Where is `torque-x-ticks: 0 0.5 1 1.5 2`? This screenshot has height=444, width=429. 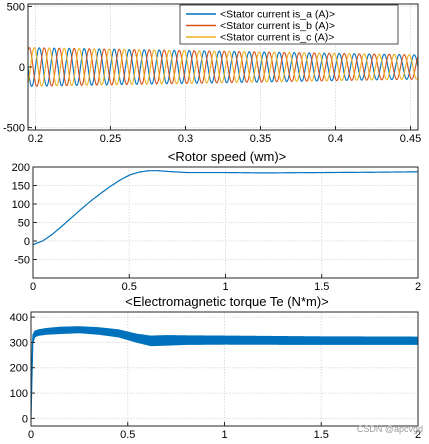 torque-x-ticks: 0 0.5 1 1.5 2 is located at coordinates (224, 431).